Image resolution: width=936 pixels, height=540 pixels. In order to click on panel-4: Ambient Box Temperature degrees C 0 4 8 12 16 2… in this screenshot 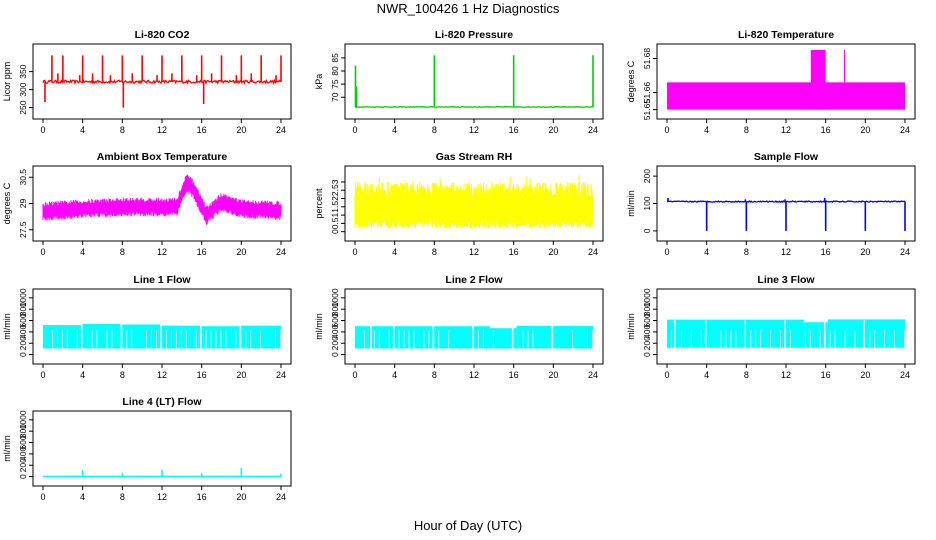, I will do `click(147, 204)`.